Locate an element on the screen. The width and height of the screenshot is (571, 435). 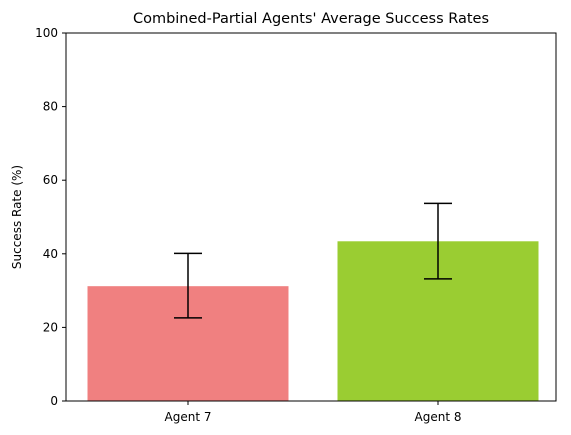
x-tick-label: Agent 7 is located at coordinates (188, 417).